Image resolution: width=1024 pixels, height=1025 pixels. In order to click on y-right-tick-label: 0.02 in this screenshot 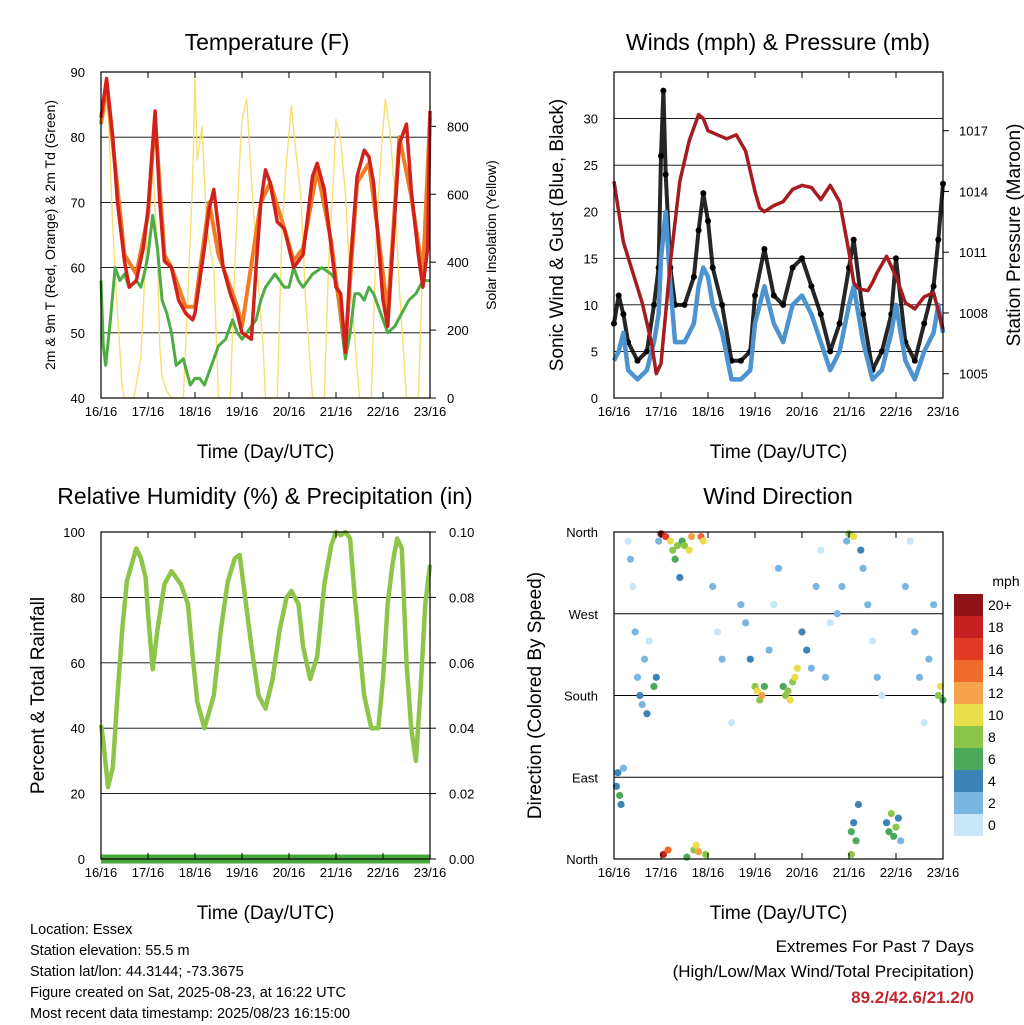, I will do `click(461, 794)`.